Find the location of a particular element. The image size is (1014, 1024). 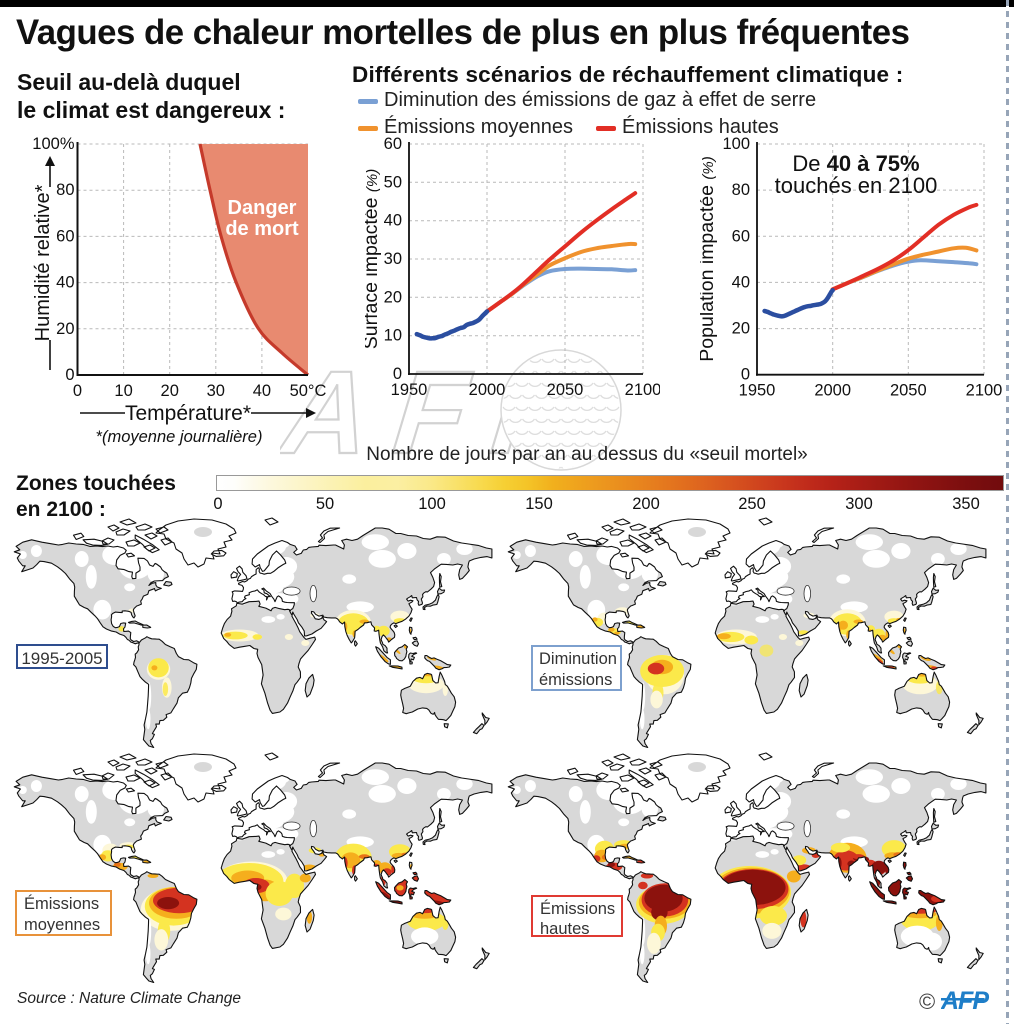

svg-text: Température* is located at coordinates (188, 413).